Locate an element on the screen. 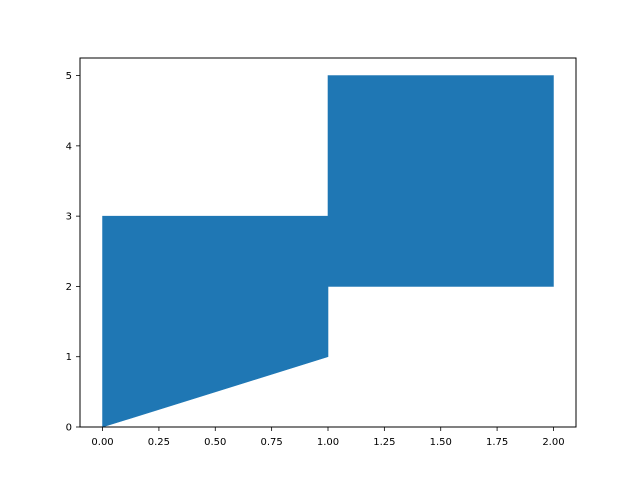 This screenshot has width=640, height=480. x-tick-label: 1.25 is located at coordinates (384, 442).